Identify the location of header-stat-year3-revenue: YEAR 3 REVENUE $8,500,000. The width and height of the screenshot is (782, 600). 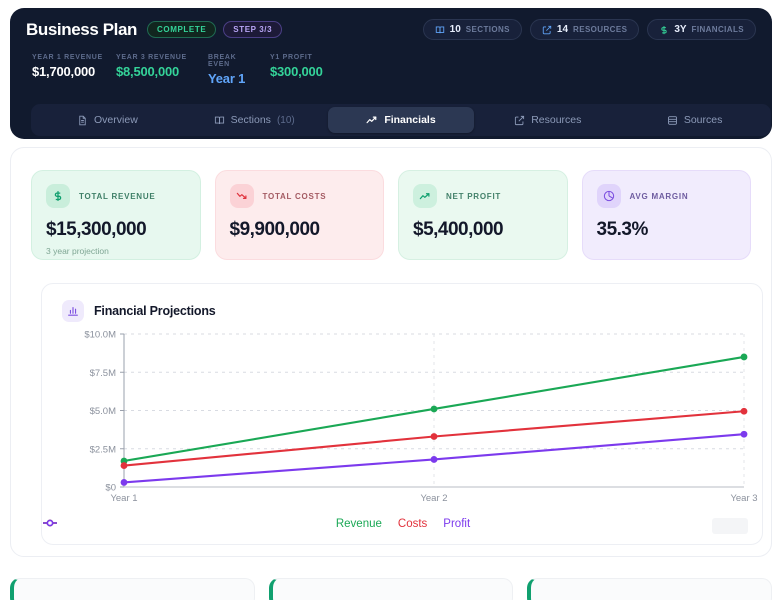
(156, 66).